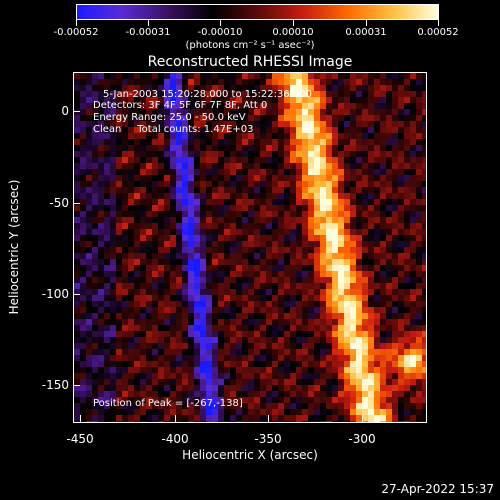  Describe the element at coordinates (55, 385) in the screenshot. I see `y-tick-label: -150` at that location.